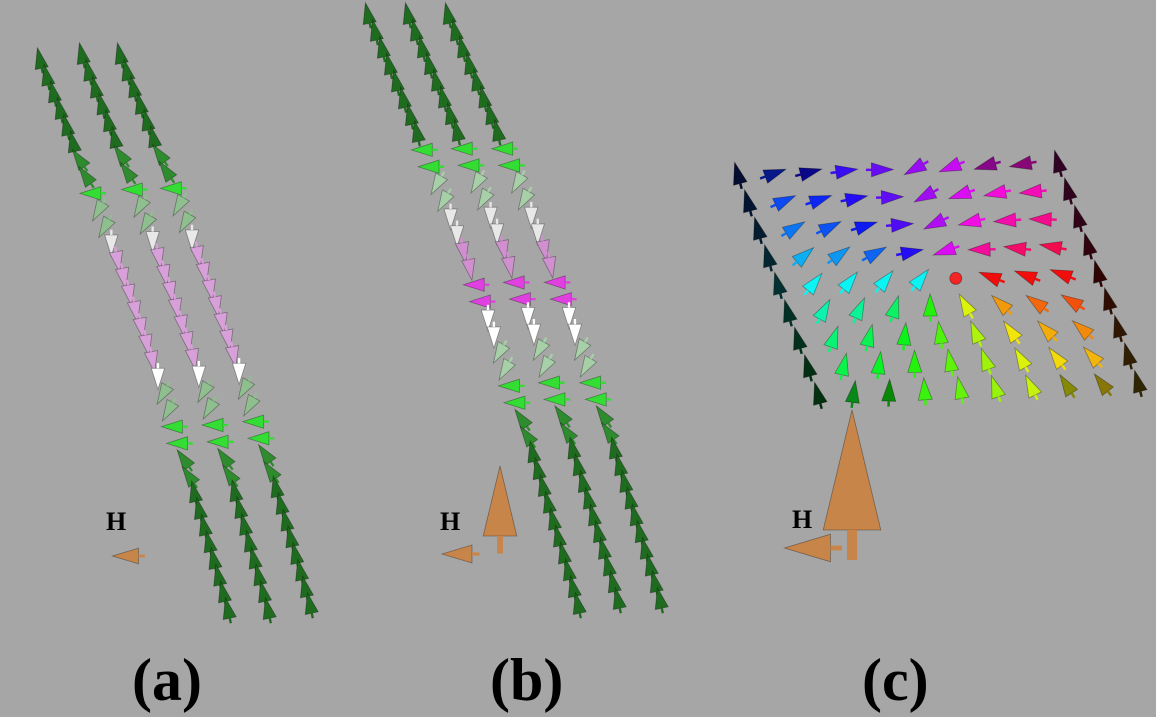  What do you see at coordinates (116, 521) in the screenshot?
I see `field-label-a: H` at bounding box center [116, 521].